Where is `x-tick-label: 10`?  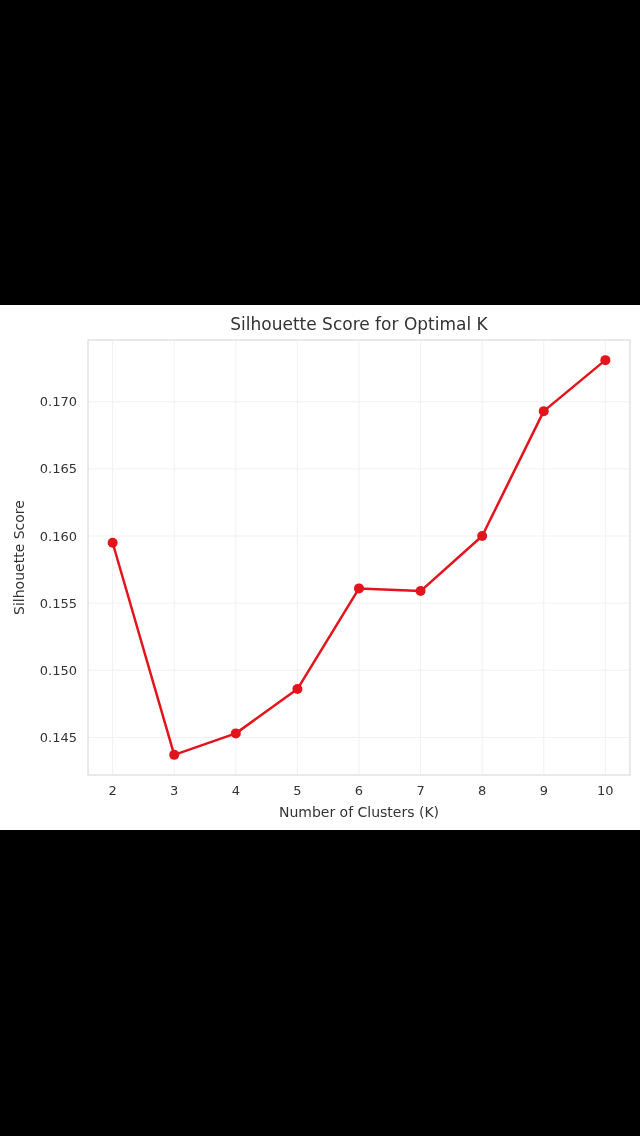
x-tick-label: 10 is located at coordinates (605, 790).